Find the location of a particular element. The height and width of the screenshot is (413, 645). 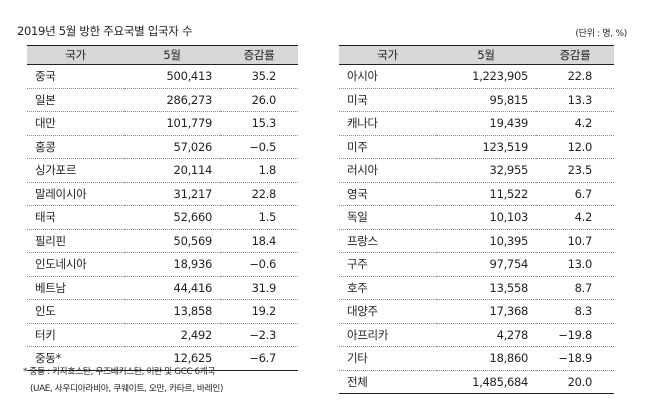

rate-cell: 20.0 is located at coordinates (575, 382).